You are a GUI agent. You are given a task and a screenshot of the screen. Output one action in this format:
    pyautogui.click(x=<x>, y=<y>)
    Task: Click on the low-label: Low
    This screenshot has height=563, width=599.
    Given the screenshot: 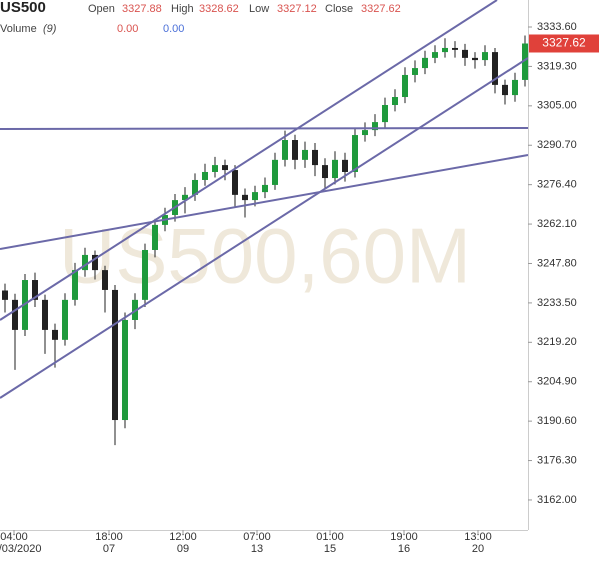 What is the action you would take?
    pyautogui.click(x=259, y=9)
    